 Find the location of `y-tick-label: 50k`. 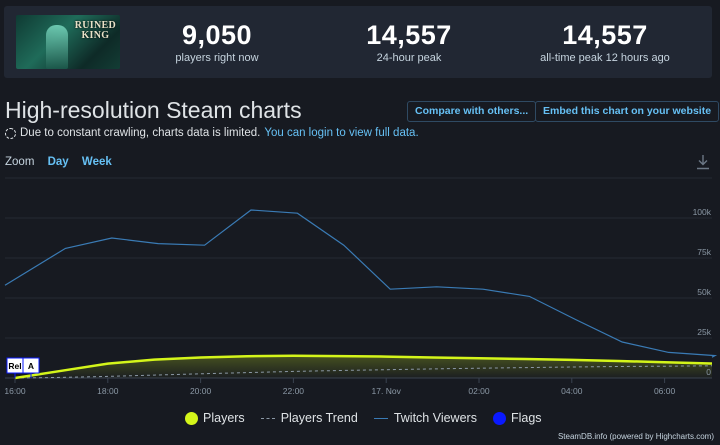

y-tick-label: 50k is located at coordinates (704, 292).